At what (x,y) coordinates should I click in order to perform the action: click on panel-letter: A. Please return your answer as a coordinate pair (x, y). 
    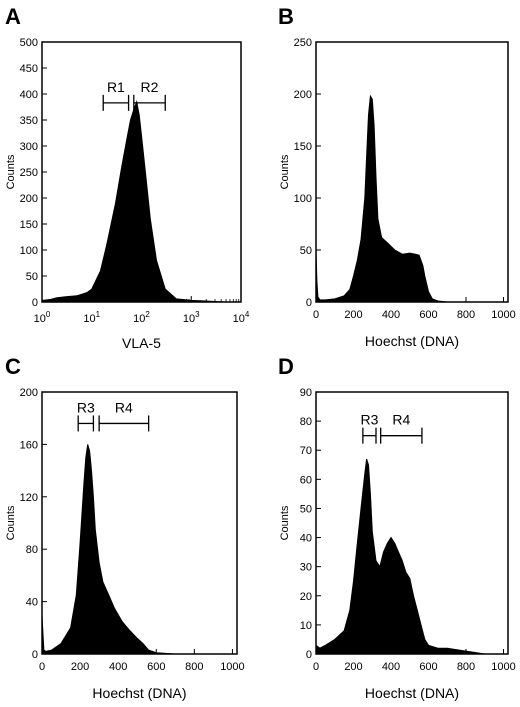
    Looking at the image, I should click on (13, 16).